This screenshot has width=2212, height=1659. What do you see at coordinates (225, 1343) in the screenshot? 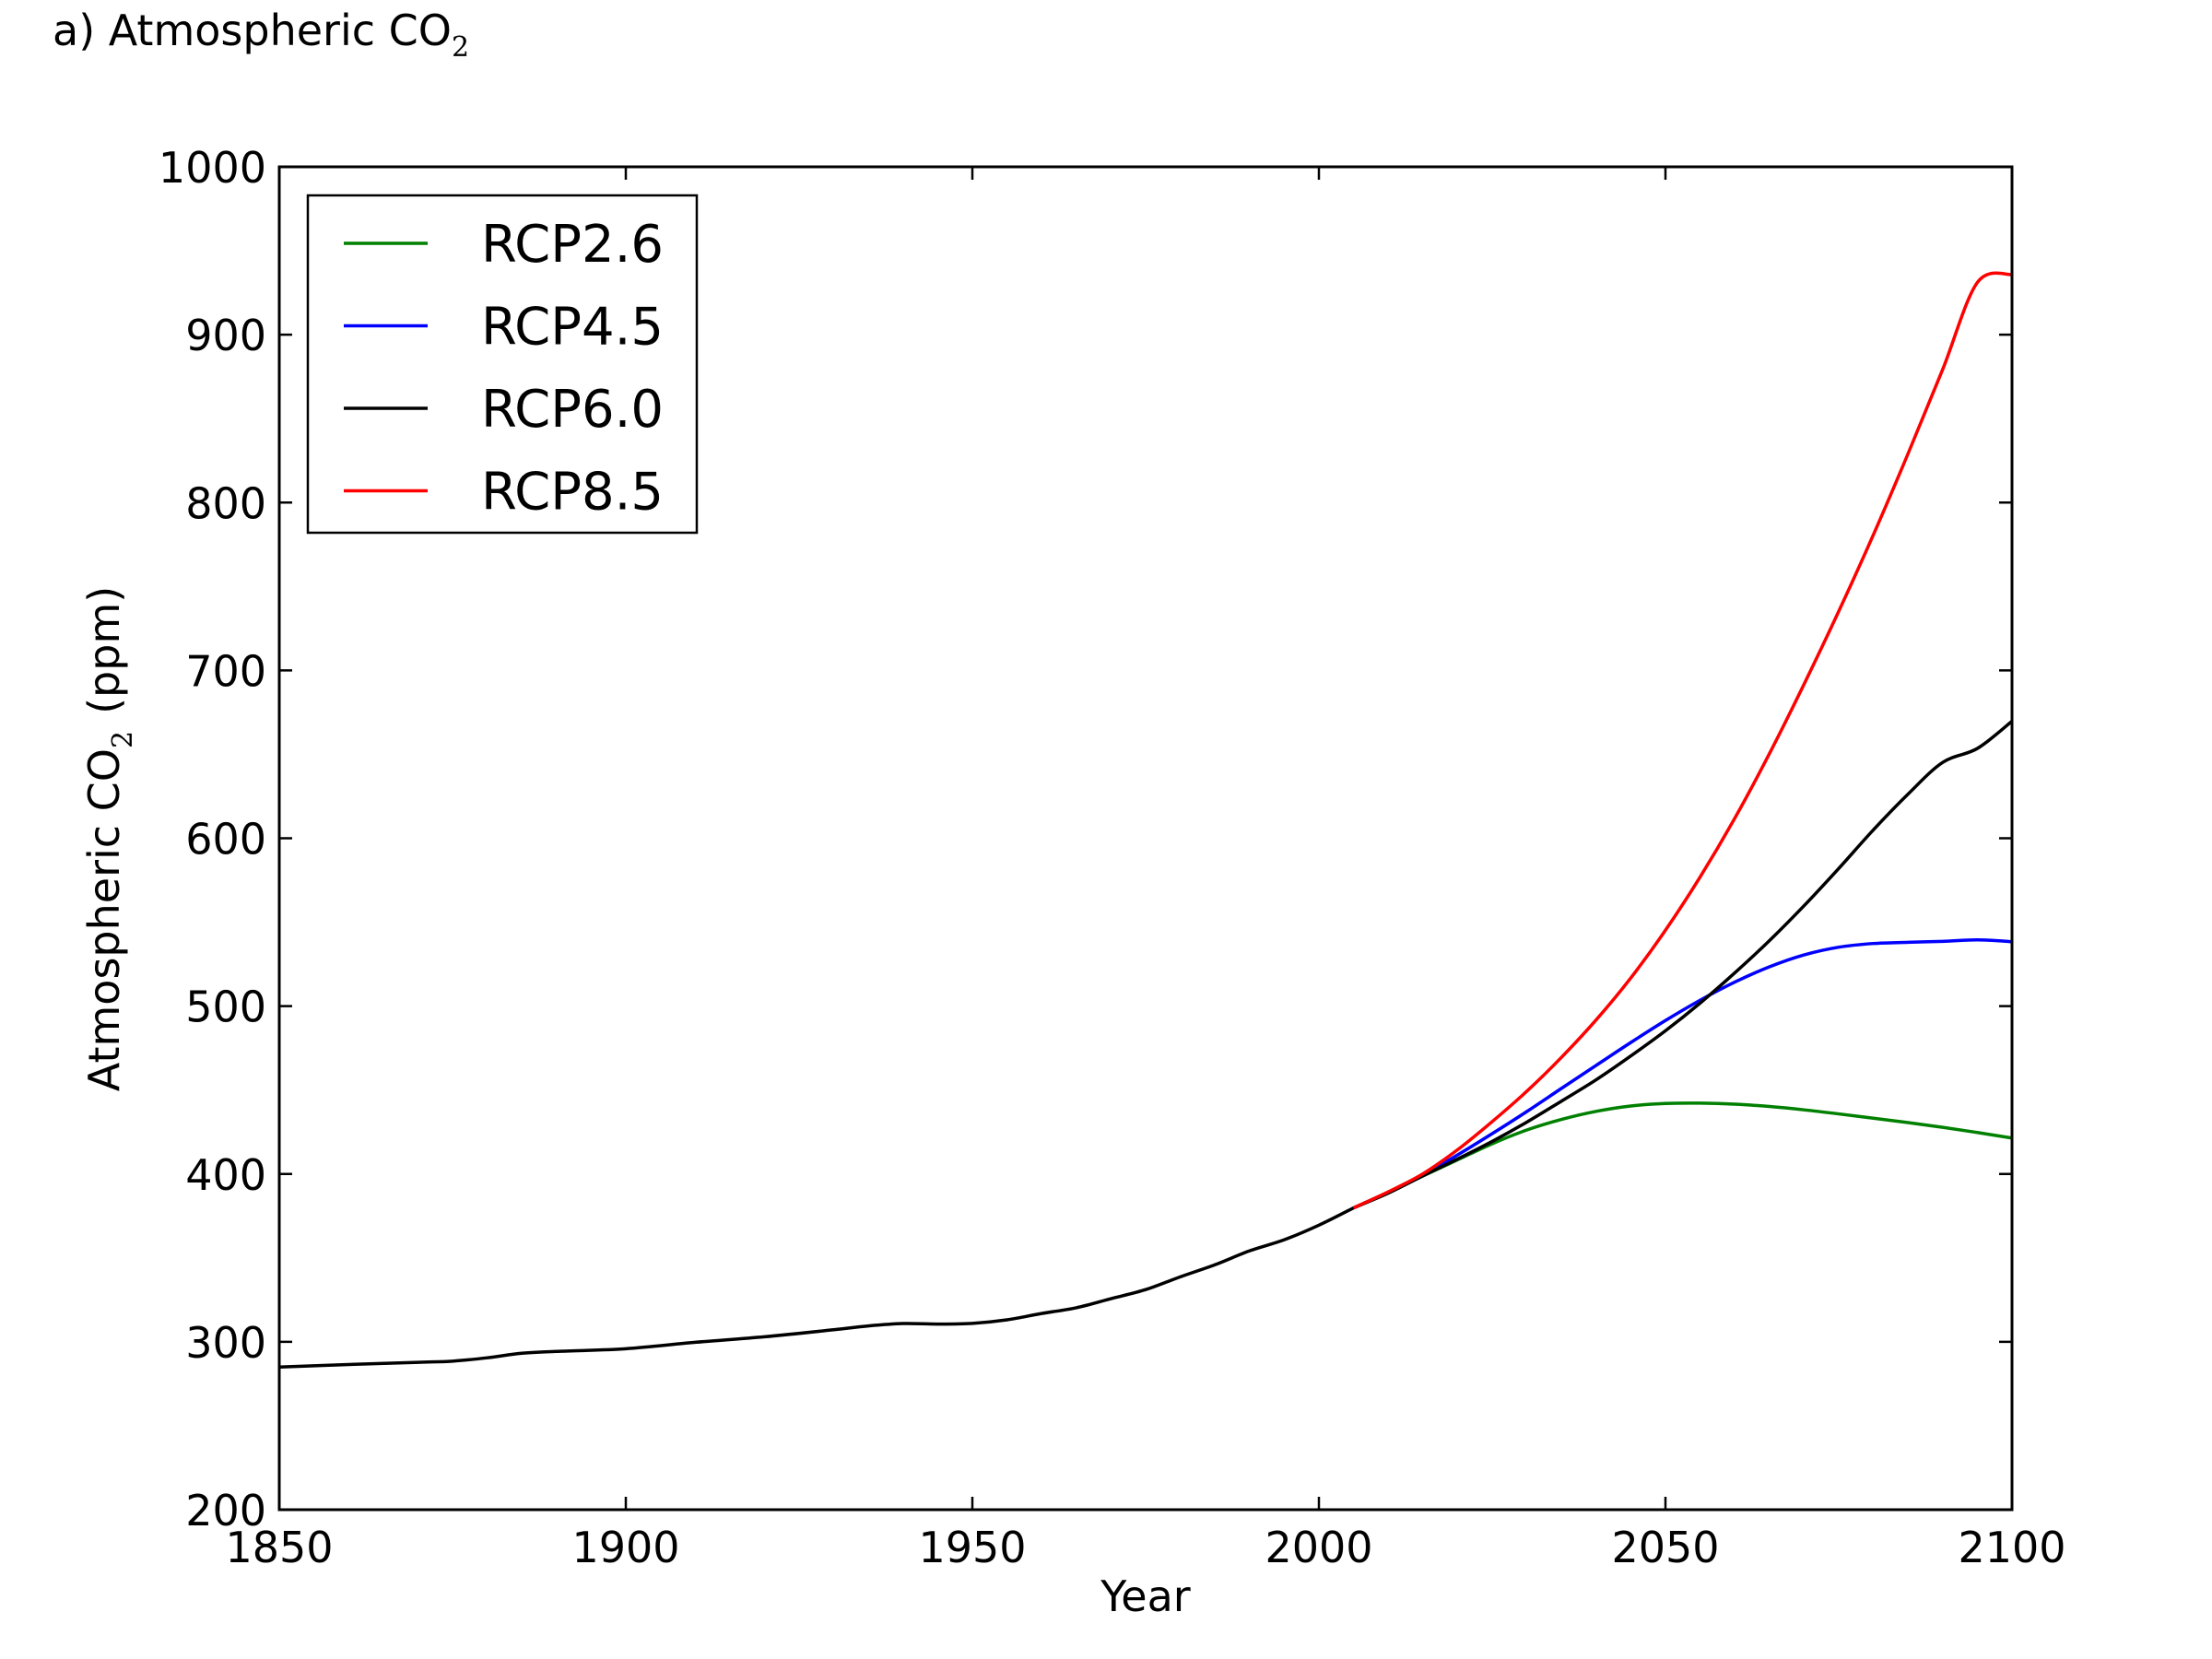
I see `y-tick-label-300: 300` at bounding box center [225, 1343].